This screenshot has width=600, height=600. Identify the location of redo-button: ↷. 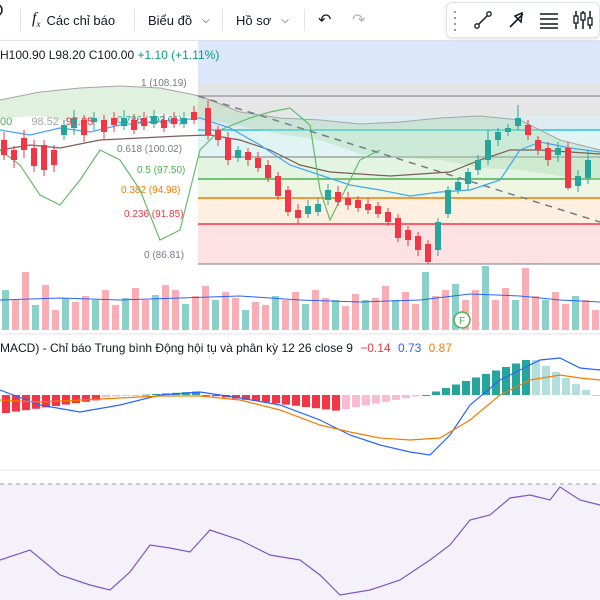
(358, 20).